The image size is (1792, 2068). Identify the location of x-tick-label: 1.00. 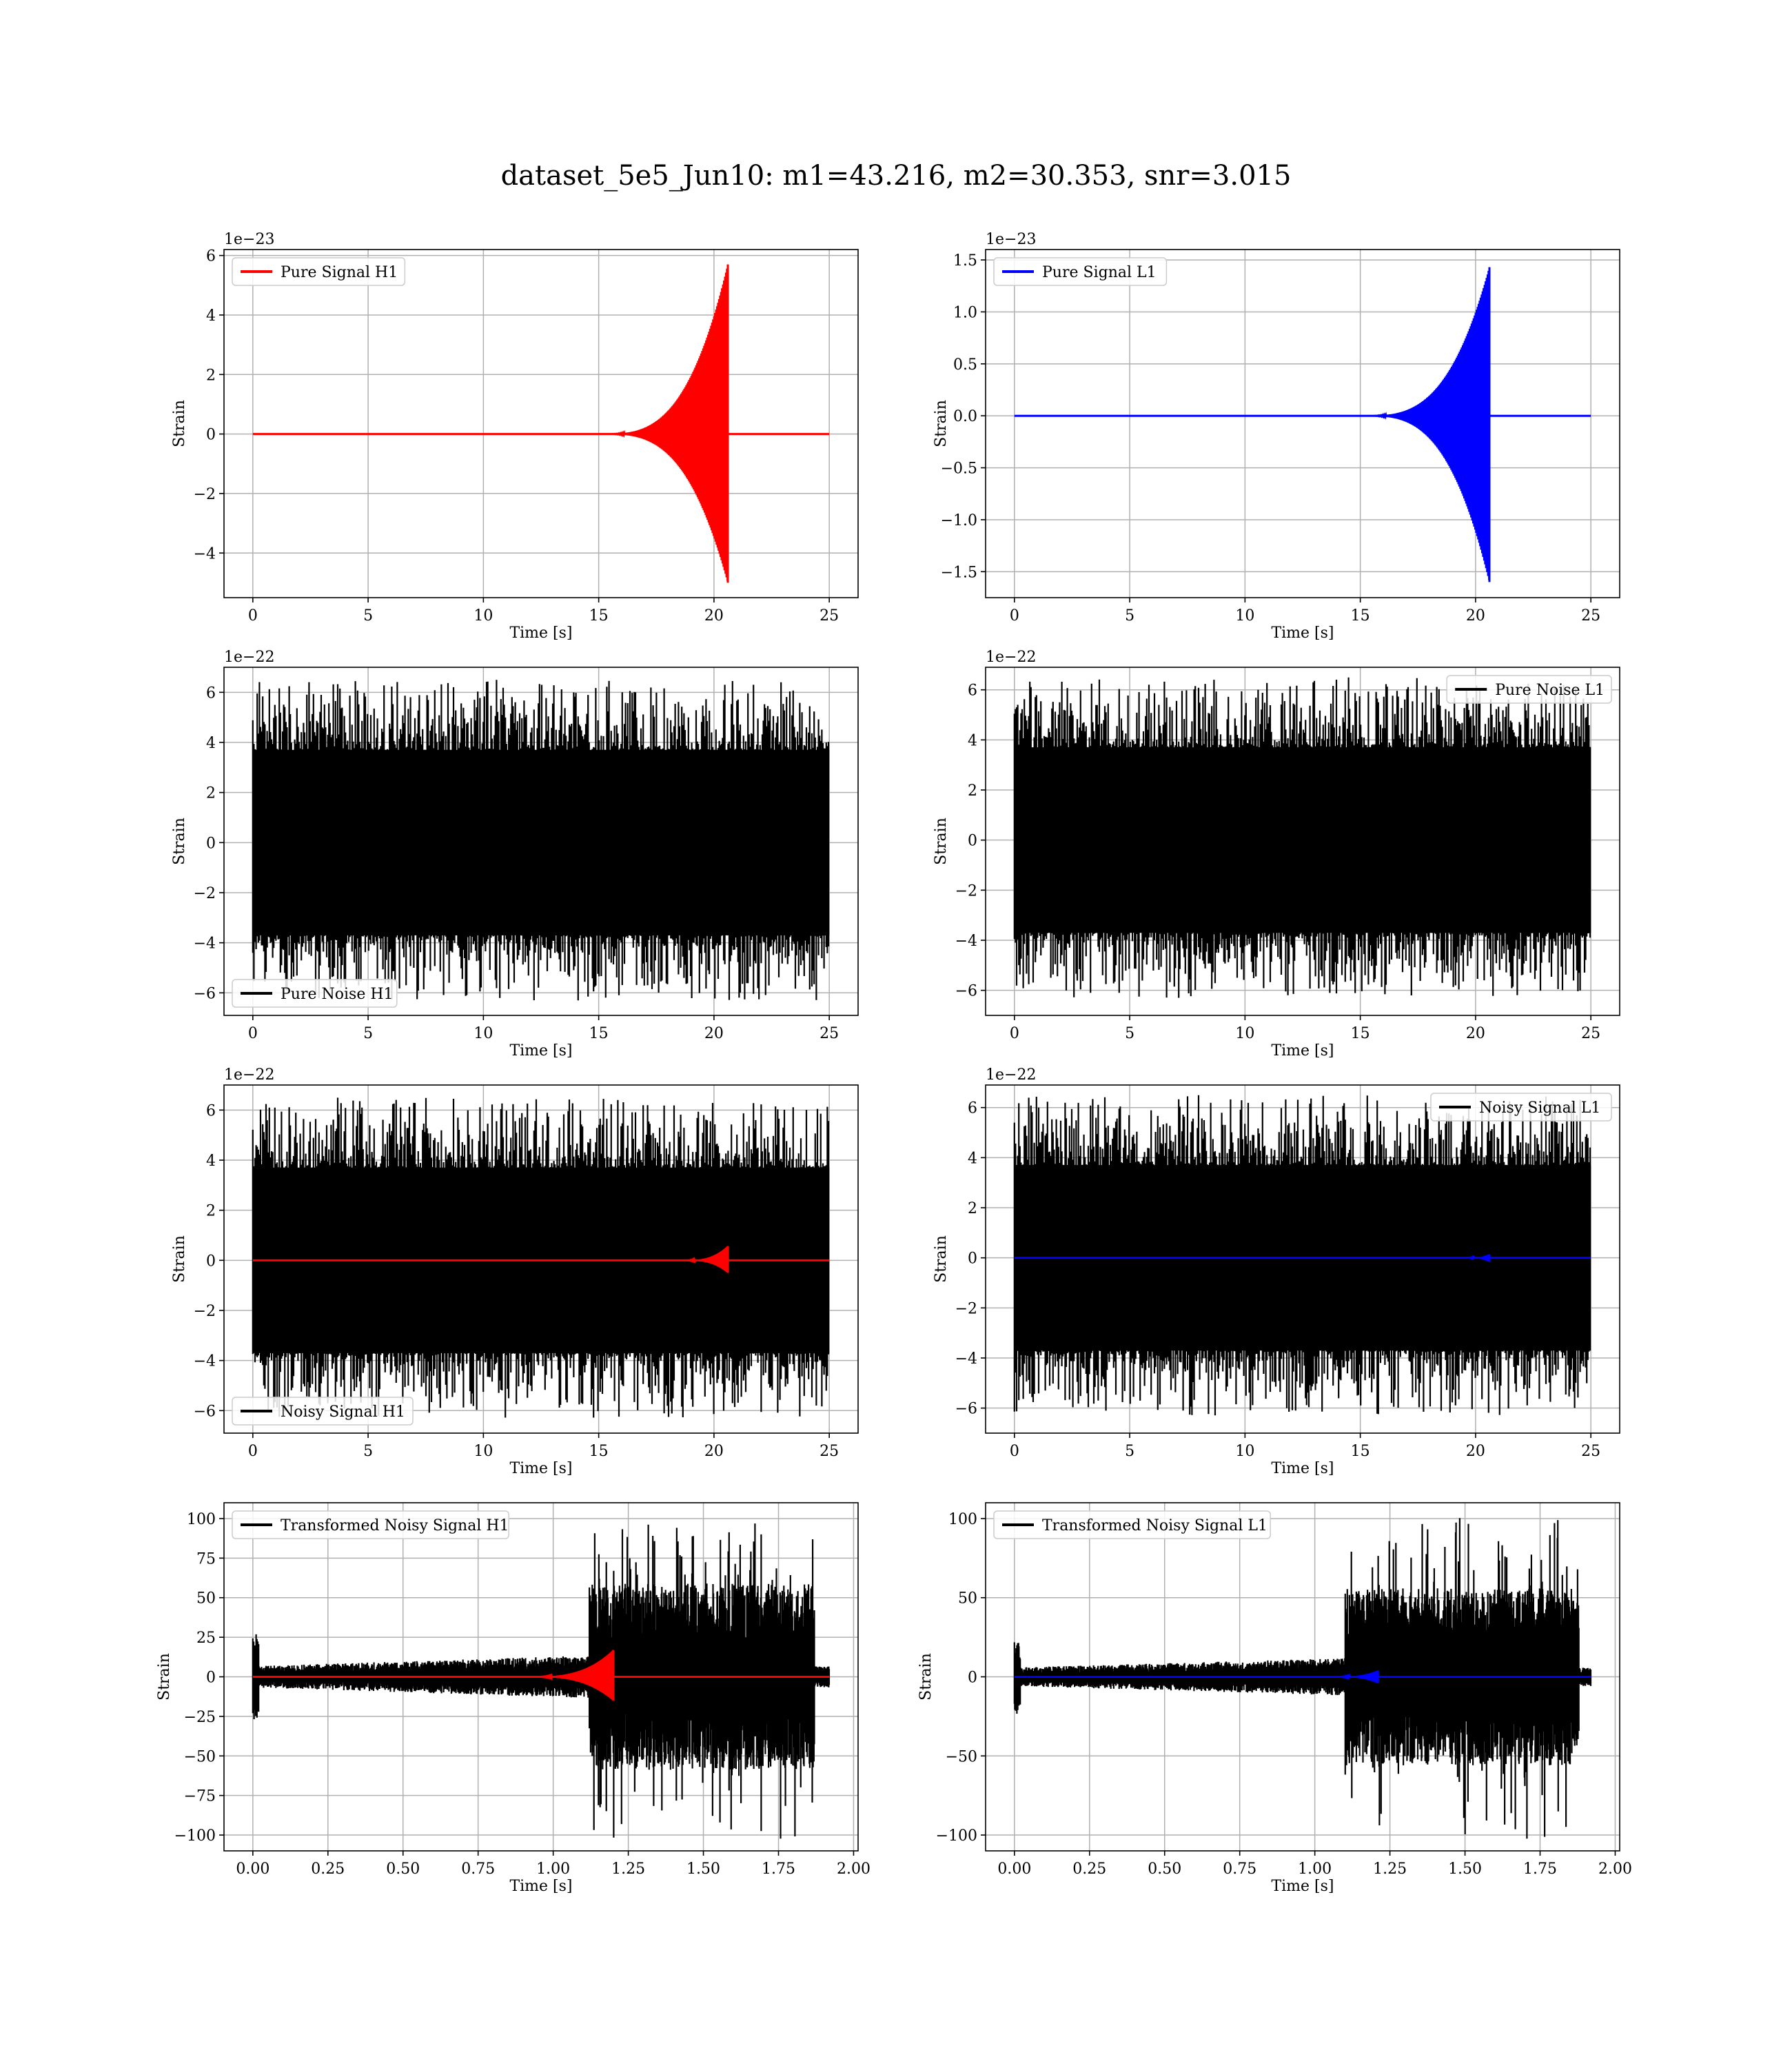
(553, 1869).